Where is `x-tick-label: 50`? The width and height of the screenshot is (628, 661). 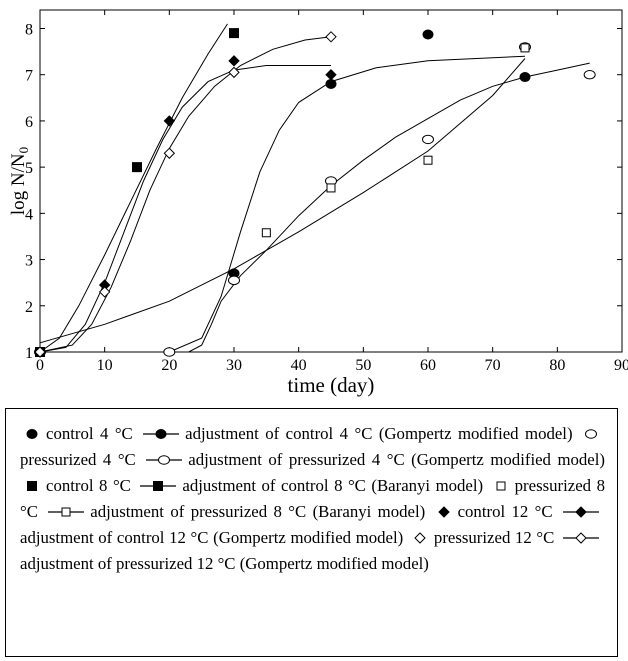 x-tick-label: 50 is located at coordinates (363, 365).